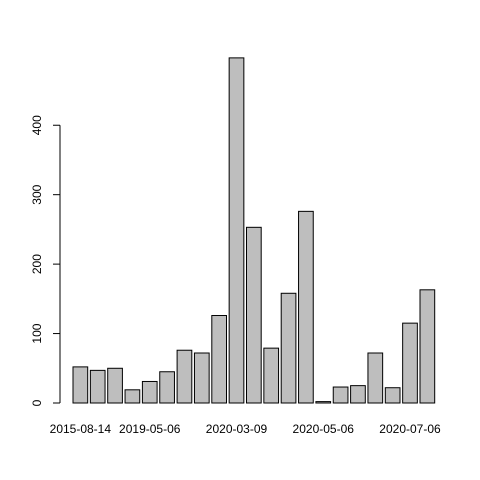  What do you see at coordinates (410, 429) in the screenshot?
I see `x-tick-label-19: 2020-07-06` at bounding box center [410, 429].